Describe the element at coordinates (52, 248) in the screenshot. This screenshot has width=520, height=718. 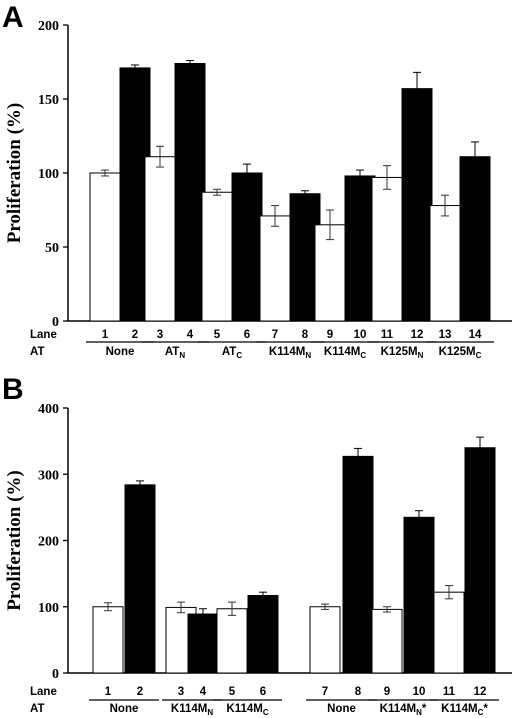
I see `panel-a-y-tick-label: 50` at that location.